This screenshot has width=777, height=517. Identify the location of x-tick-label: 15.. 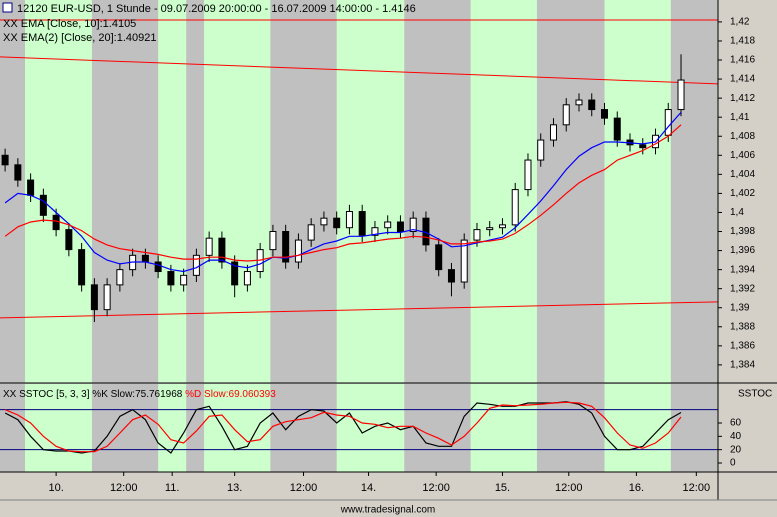
(502, 488).